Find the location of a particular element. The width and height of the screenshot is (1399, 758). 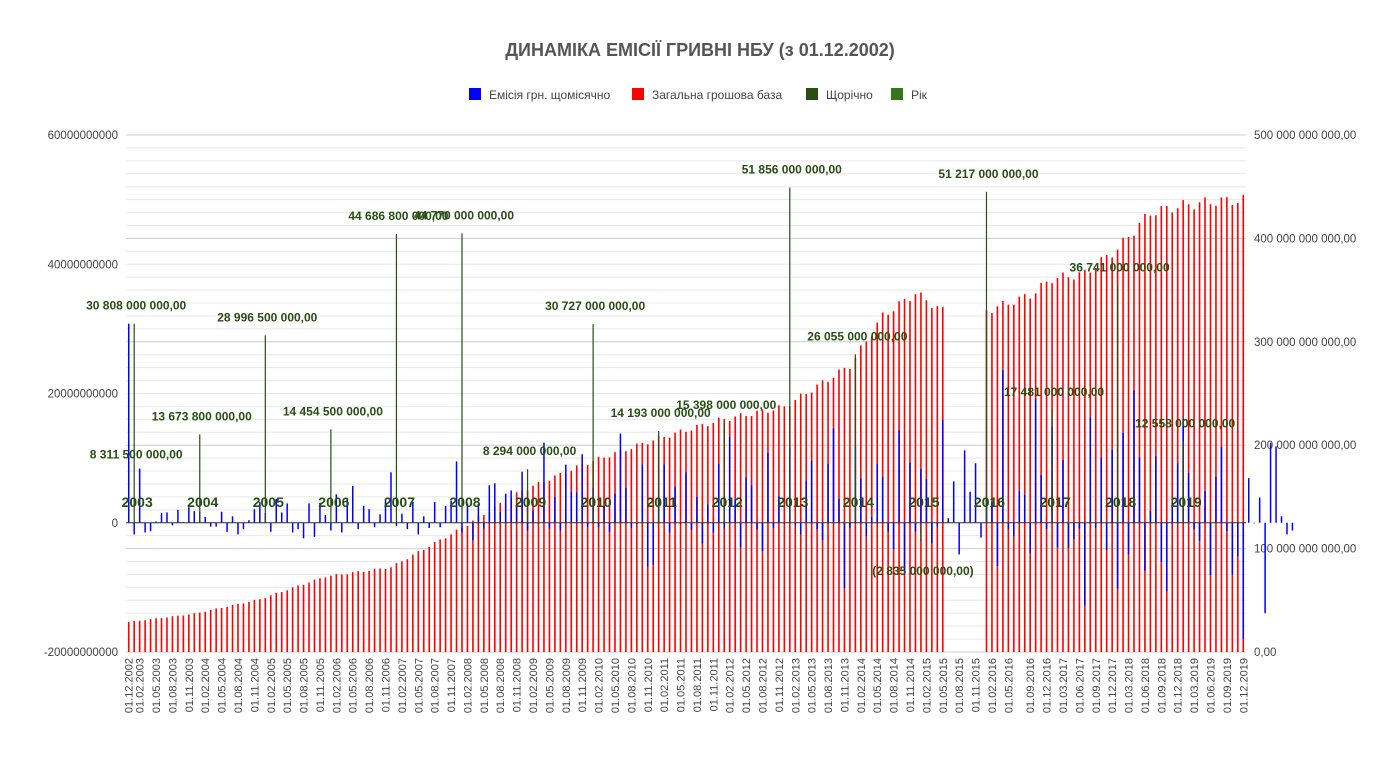

year-label: 2006 is located at coordinates (333, 502).